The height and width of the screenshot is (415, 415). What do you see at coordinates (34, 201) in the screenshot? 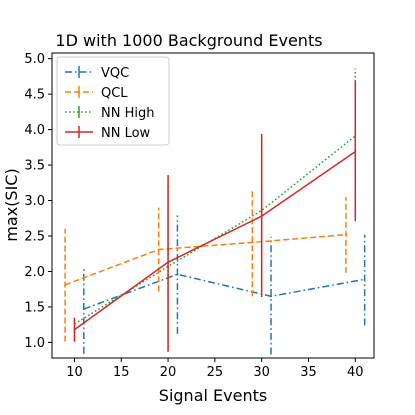
I see `y-tick-label: 3.0` at bounding box center [34, 201].